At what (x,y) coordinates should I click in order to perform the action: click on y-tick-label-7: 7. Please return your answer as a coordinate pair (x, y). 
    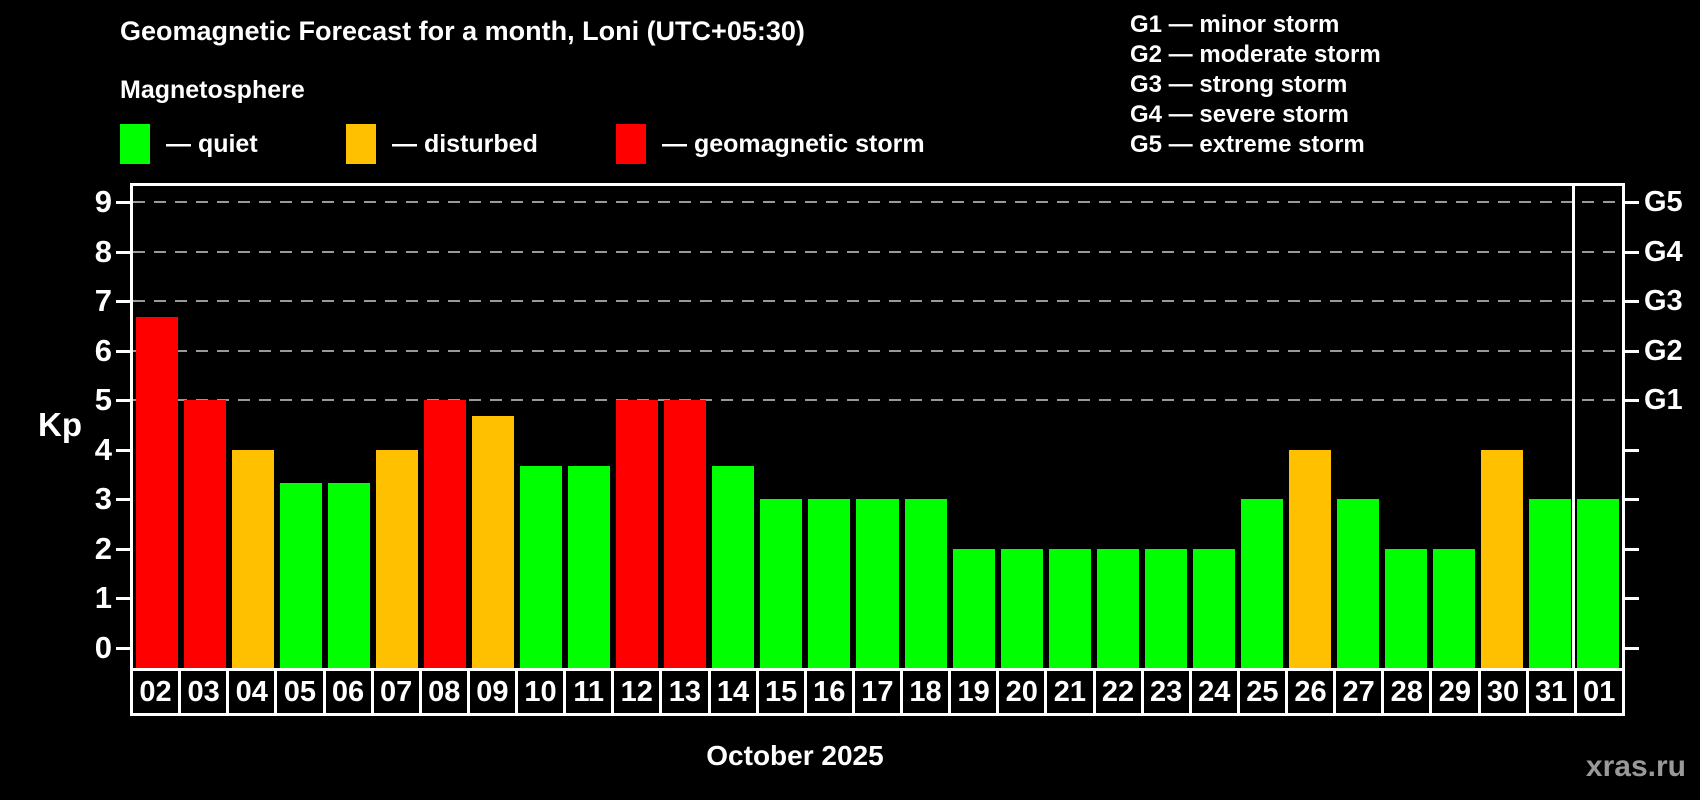
    Looking at the image, I should click on (103, 300).